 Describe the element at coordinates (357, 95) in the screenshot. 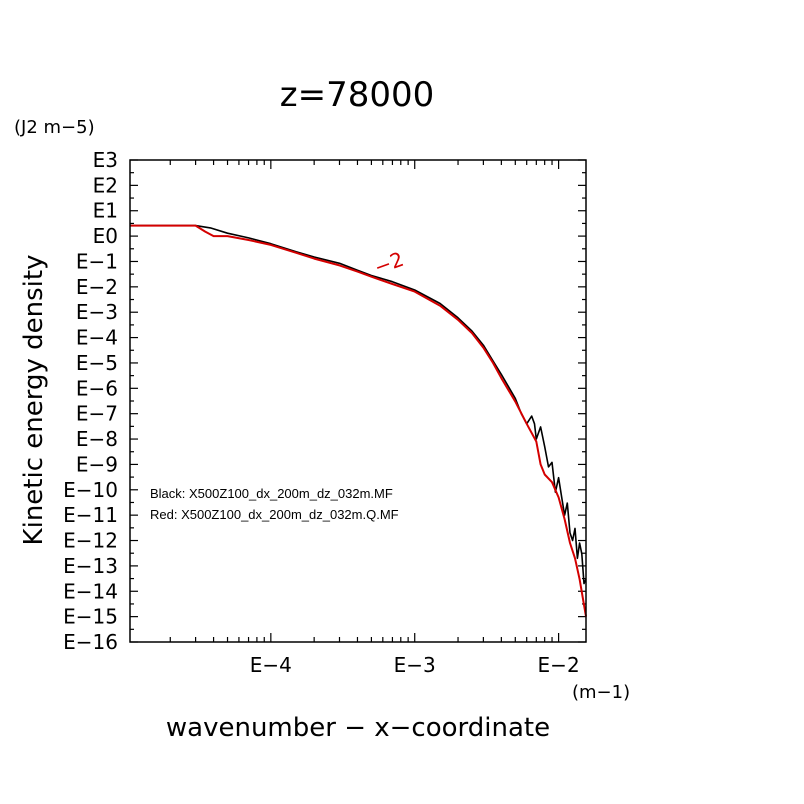

I see `chart-title: z=78000` at that location.